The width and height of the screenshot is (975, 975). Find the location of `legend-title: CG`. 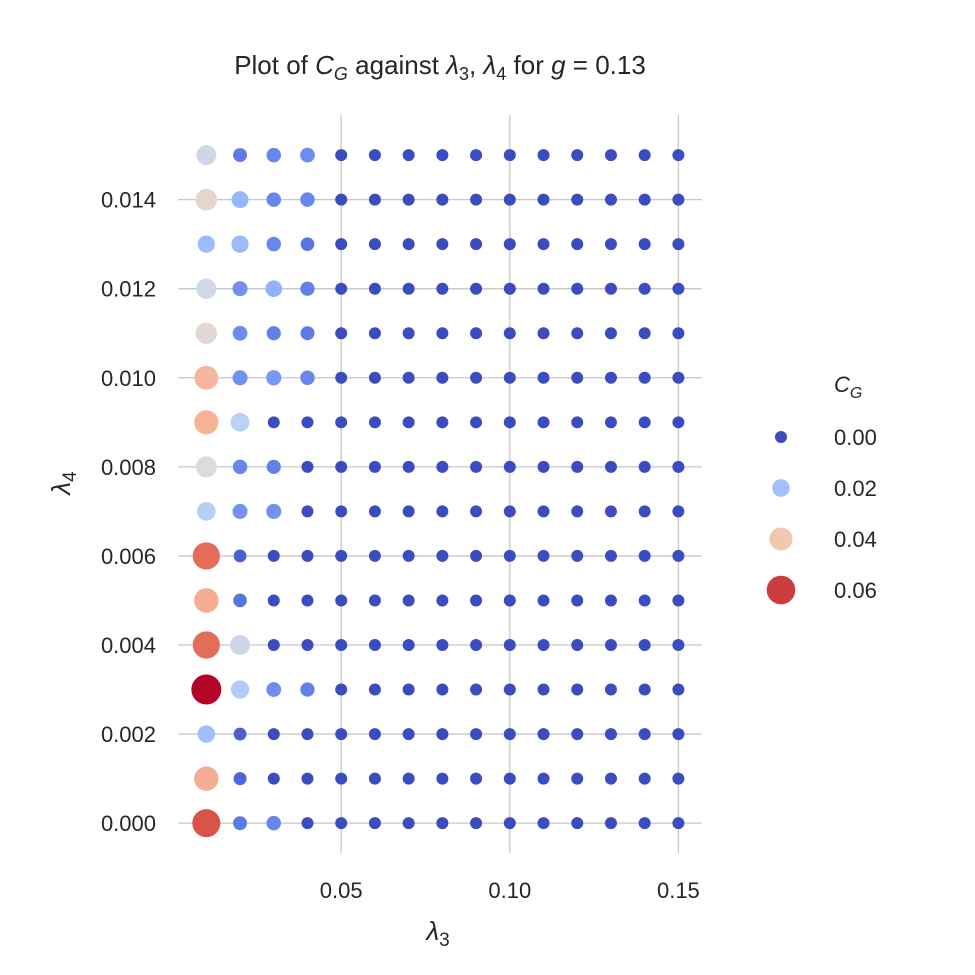

legend-title: CG is located at coordinates (848, 387).